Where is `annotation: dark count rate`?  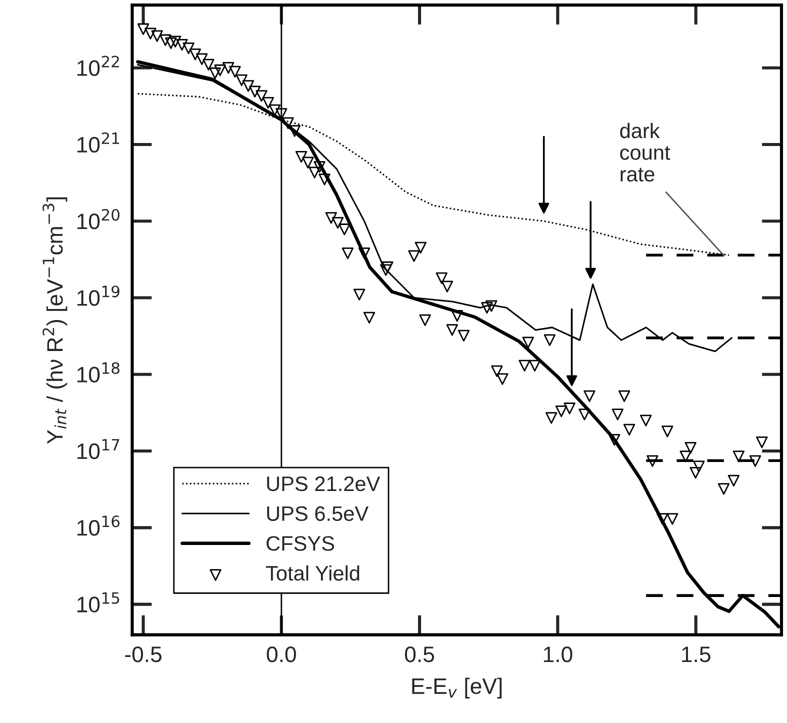
annotation: dark count rate is located at coordinates (645, 152).